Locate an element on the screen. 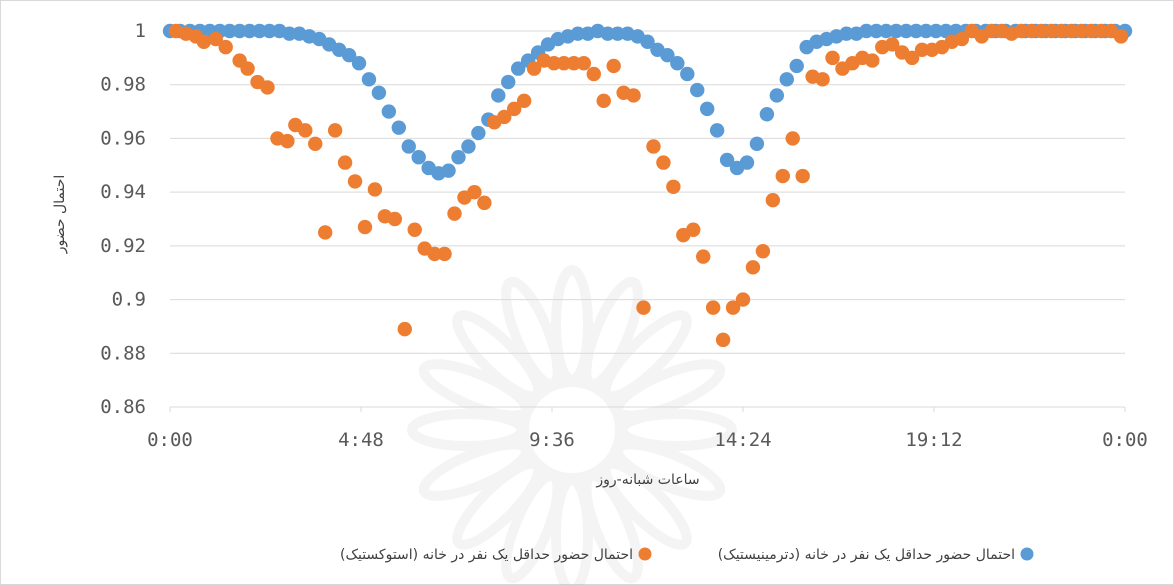  x-axis-title: ساعات شبانه-روز is located at coordinates (647, 480).